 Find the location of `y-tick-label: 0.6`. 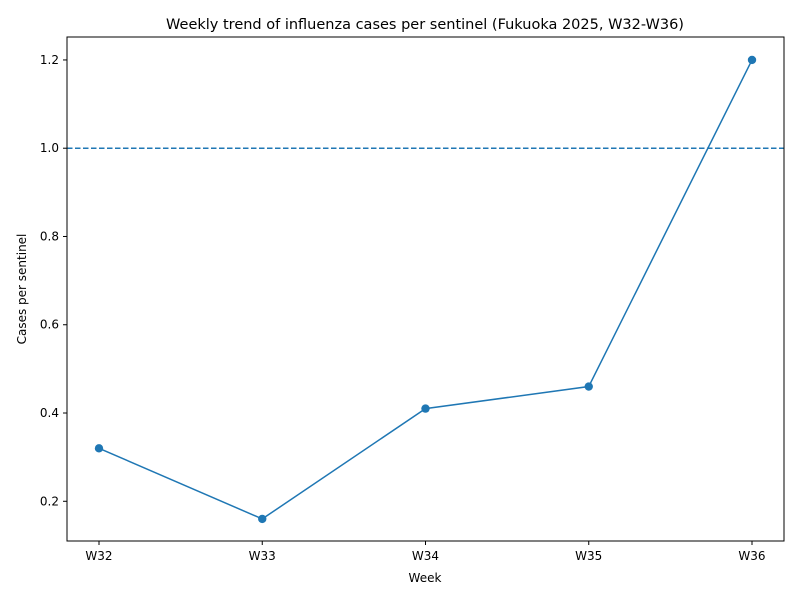

y-tick-label: 0.6 is located at coordinates (49, 325).